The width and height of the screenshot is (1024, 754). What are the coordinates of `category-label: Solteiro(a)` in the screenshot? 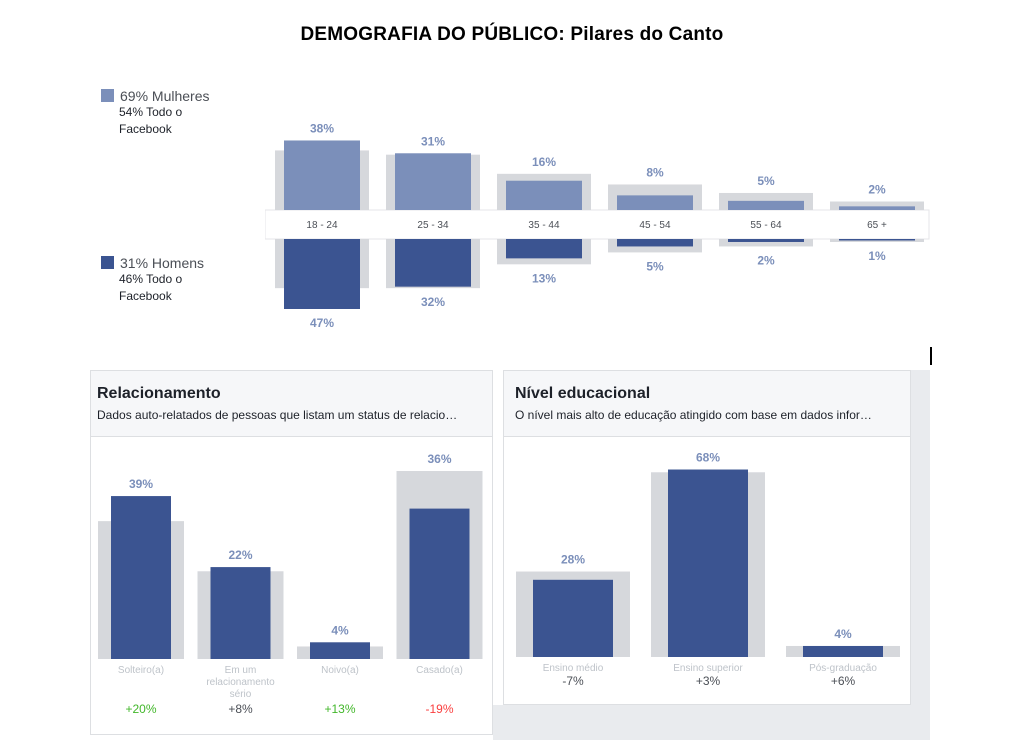 It's located at (141, 670).